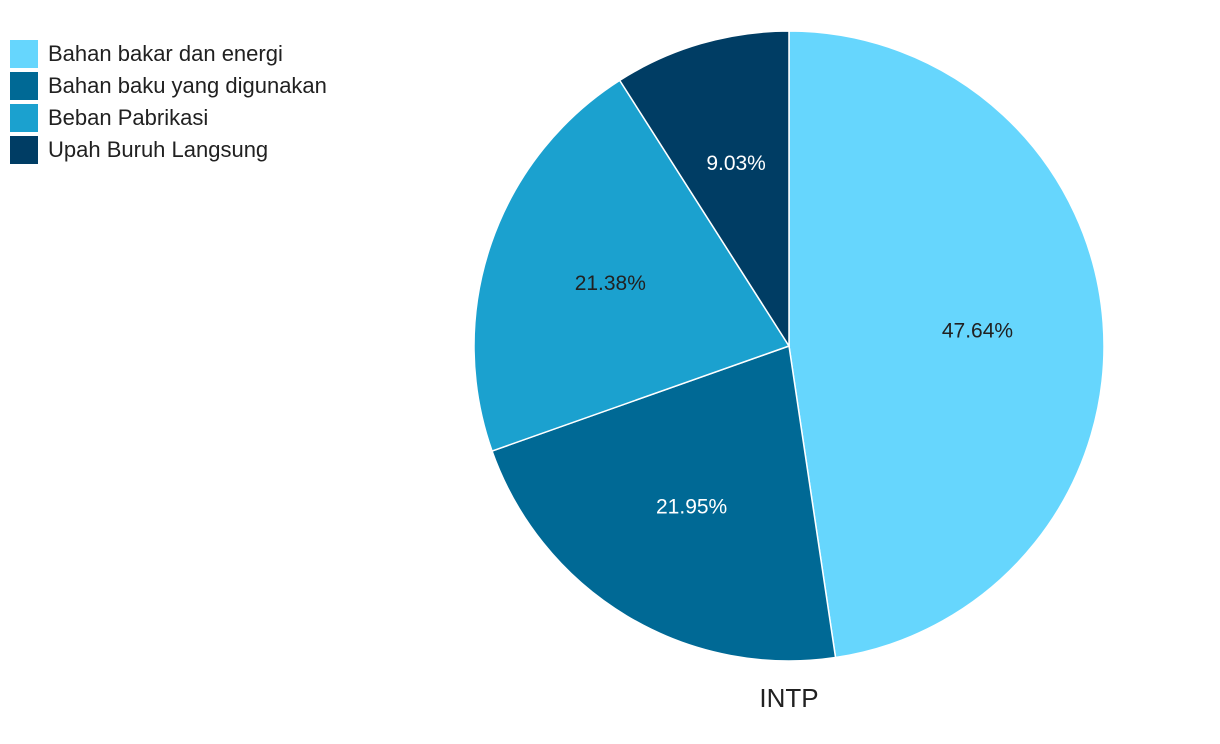 This screenshot has width=1220, height=744. I want to click on legend-label: Bahan bakar dan energi, so click(165, 53).